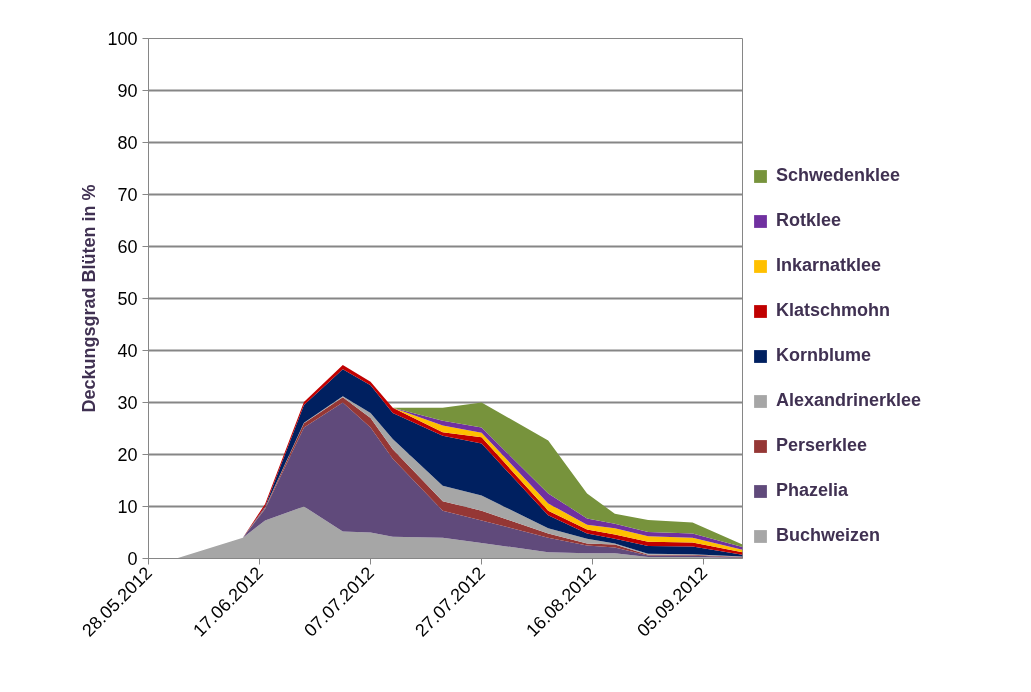  Describe the element at coordinates (829, 265) in the screenshot. I see `legend-label: Inkarnatklee` at that location.